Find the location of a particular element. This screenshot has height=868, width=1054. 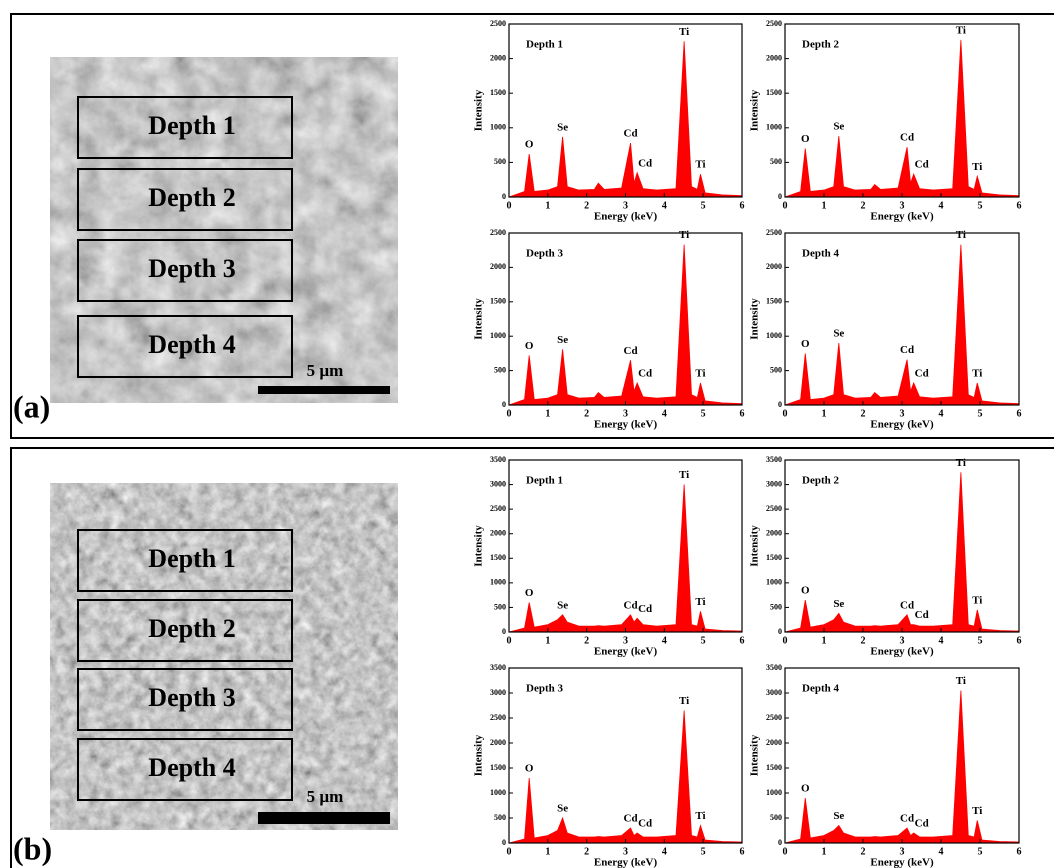

y-tick-label: 3000 is located at coordinates (774, 692).